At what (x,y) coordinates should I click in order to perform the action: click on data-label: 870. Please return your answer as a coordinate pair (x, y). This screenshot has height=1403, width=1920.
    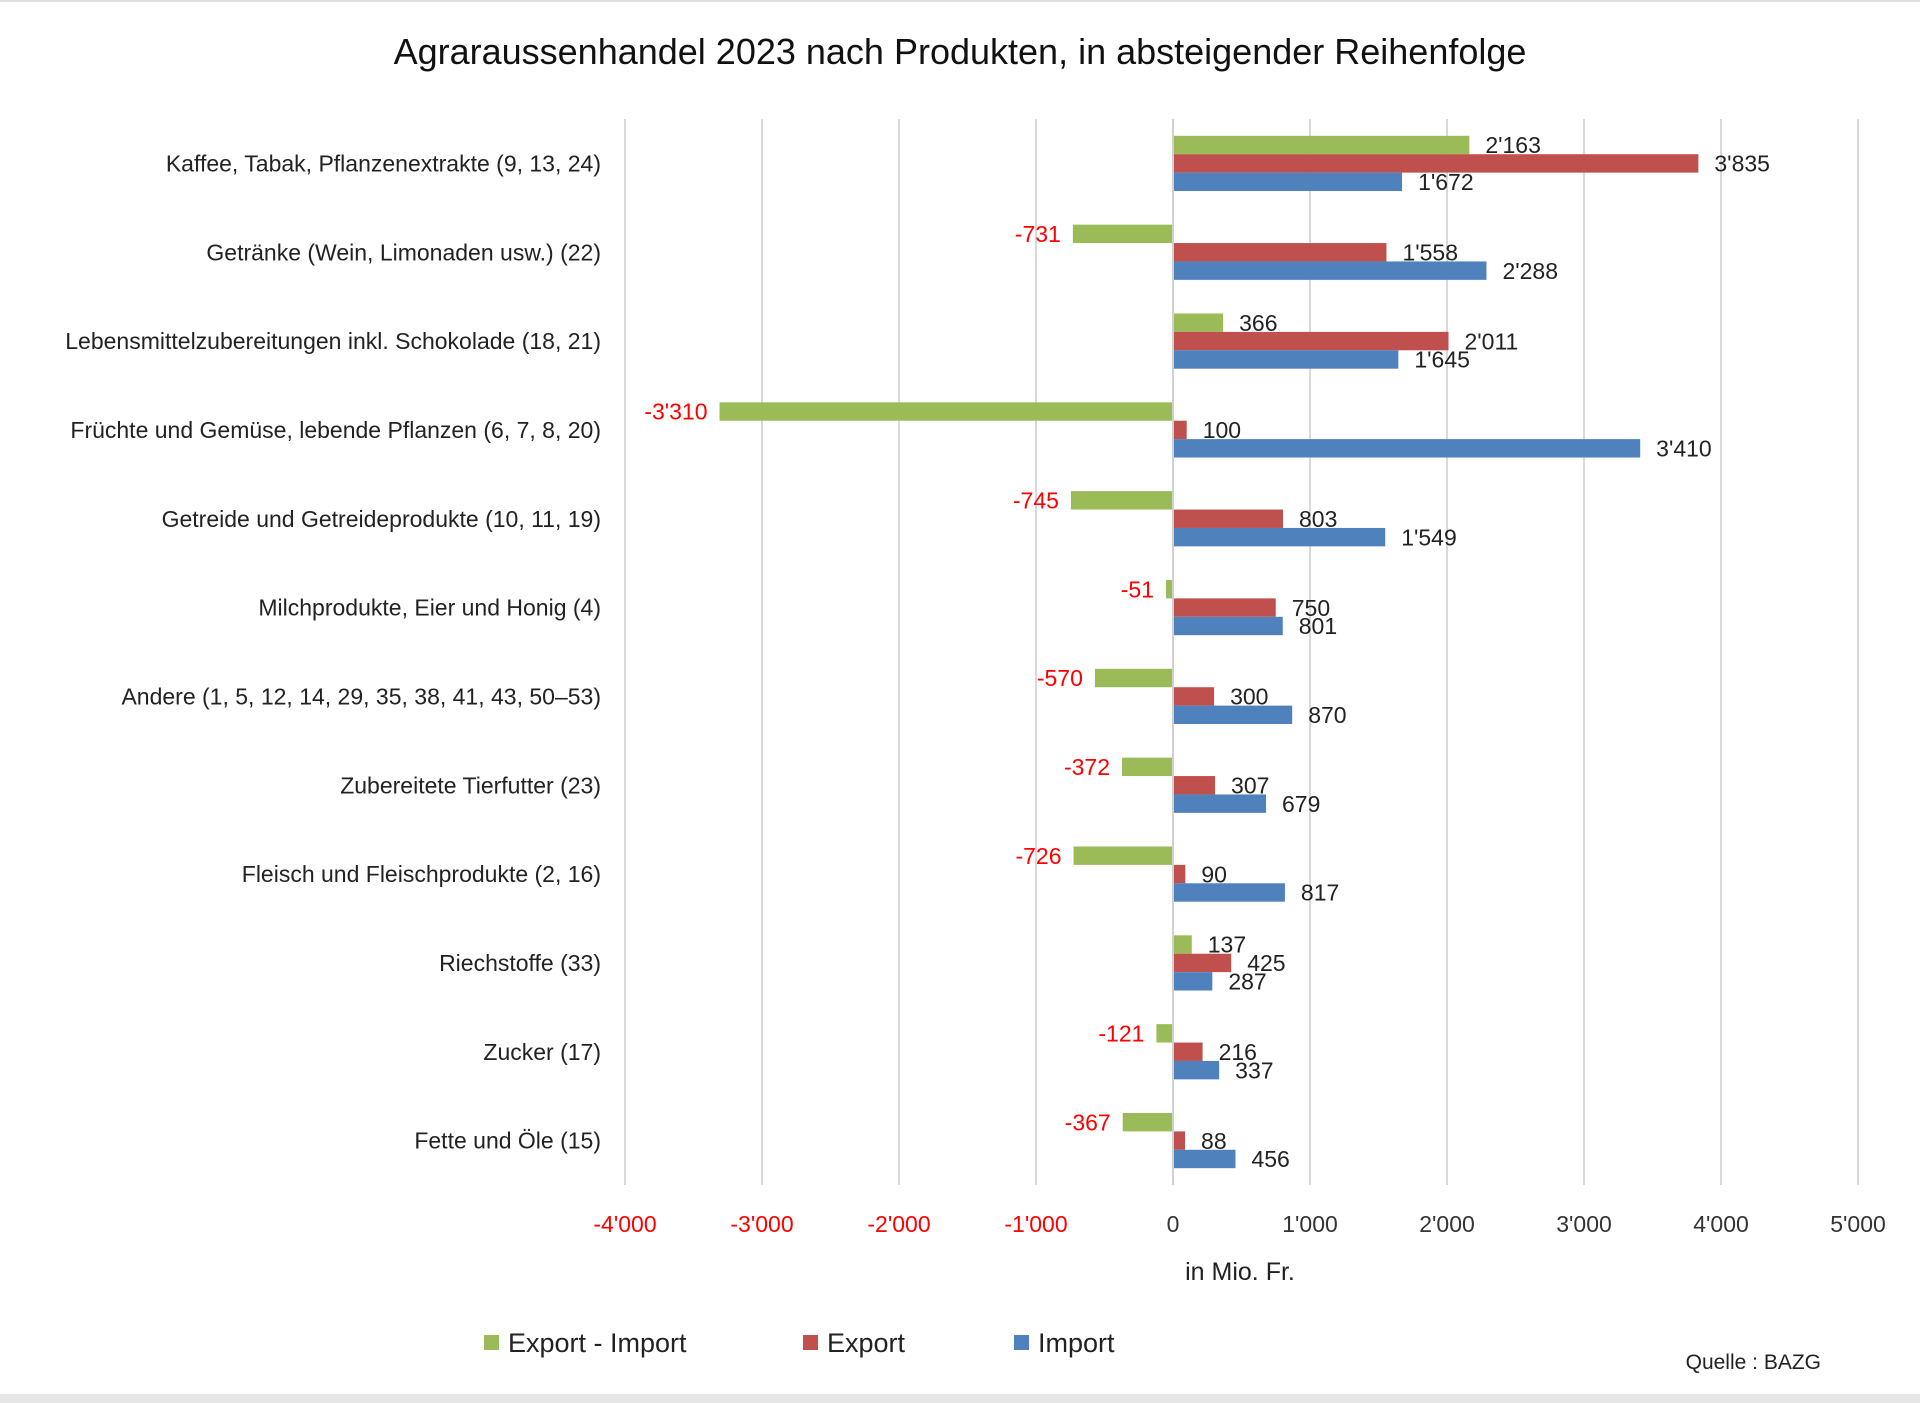
    Looking at the image, I should click on (1327, 715).